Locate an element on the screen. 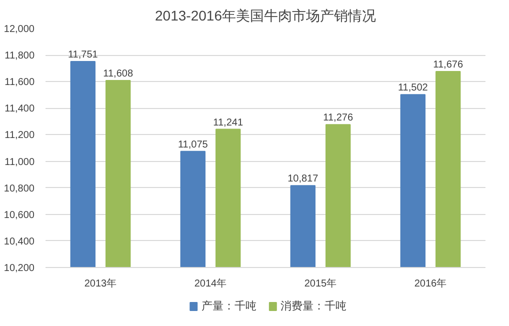  y-tick-label: 11,800 is located at coordinates (19, 56).